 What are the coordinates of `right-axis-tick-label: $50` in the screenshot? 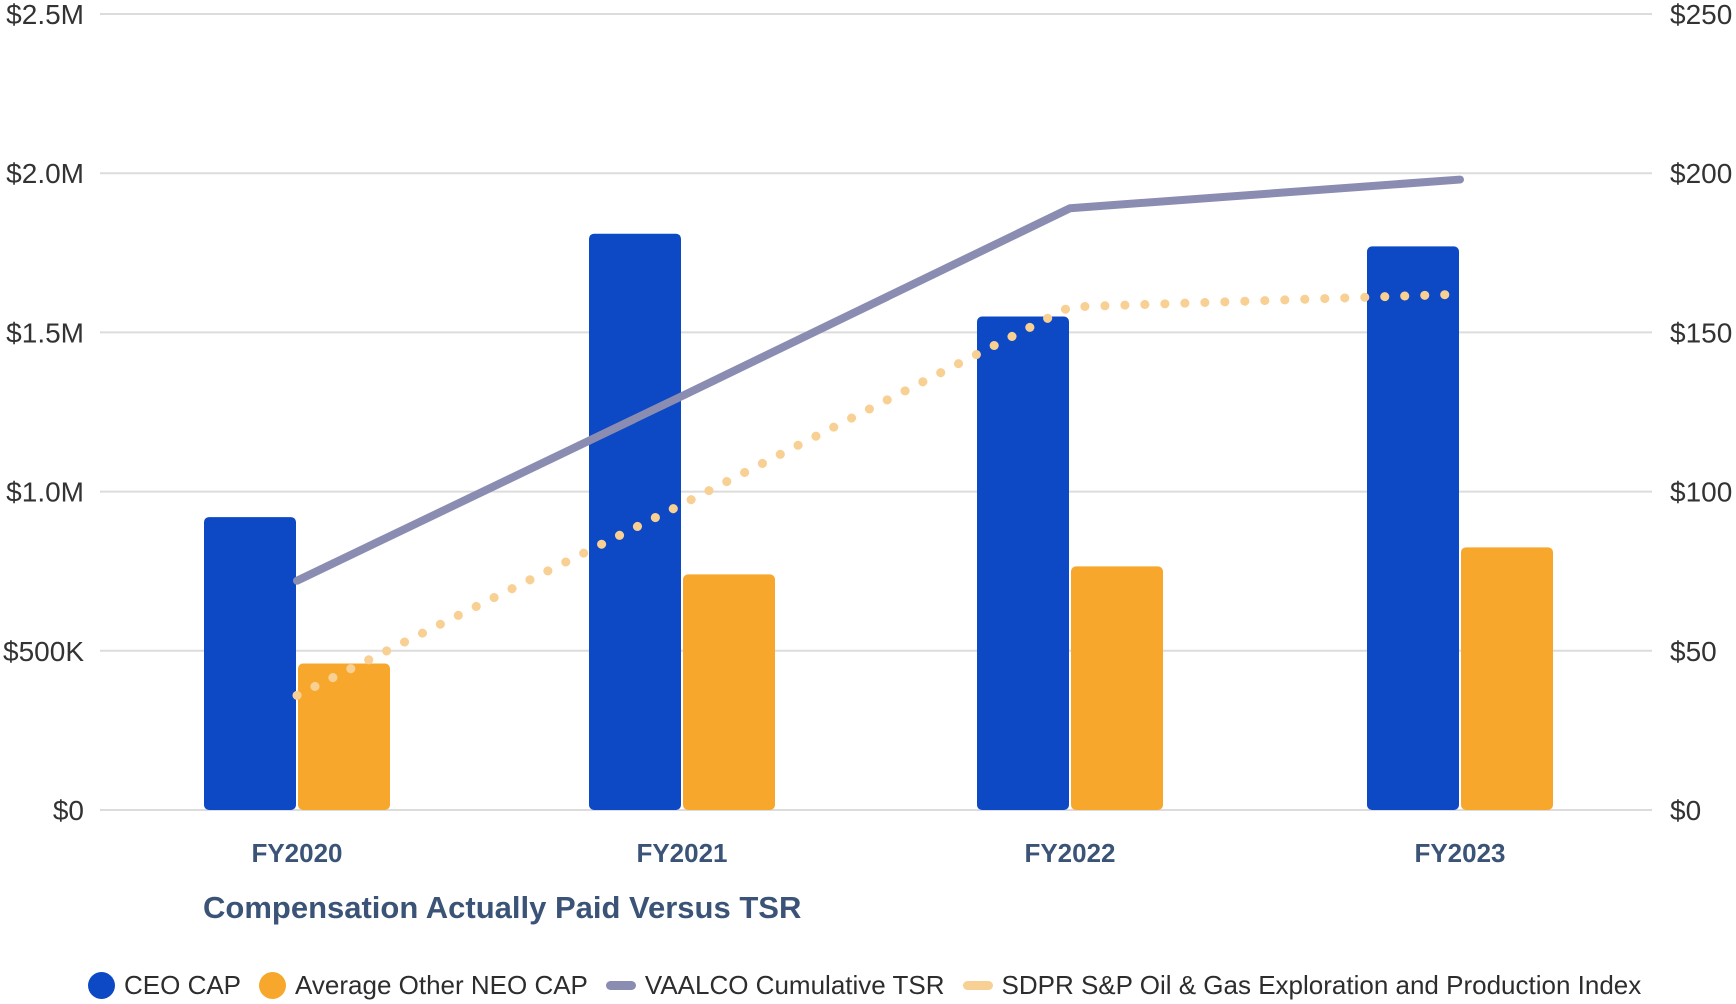 It's located at (1693, 651).